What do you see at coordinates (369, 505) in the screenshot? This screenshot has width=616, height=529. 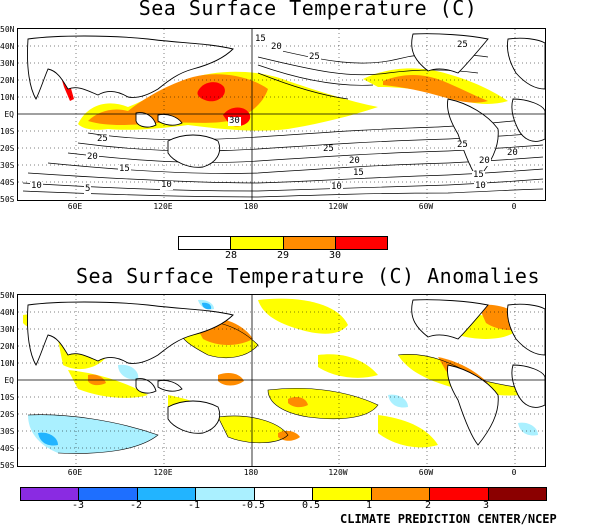 I see `colorbar-tick: 1` at bounding box center [369, 505].